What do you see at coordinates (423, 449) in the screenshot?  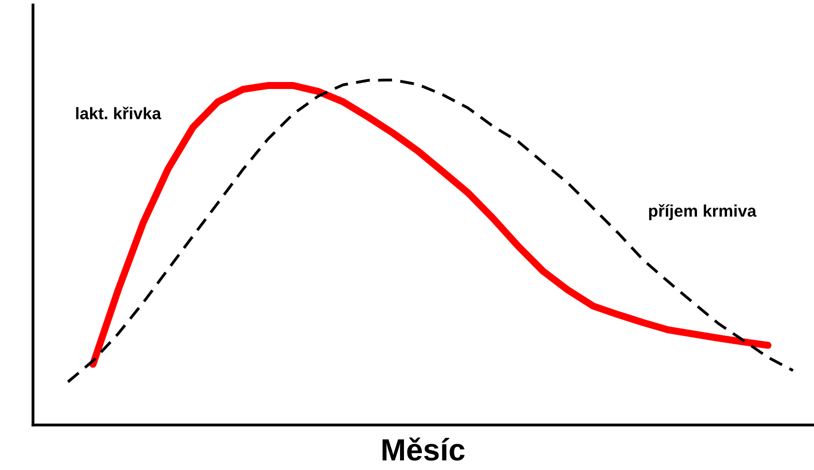 I see `x-axis-title: Měsíc` at bounding box center [423, 449].